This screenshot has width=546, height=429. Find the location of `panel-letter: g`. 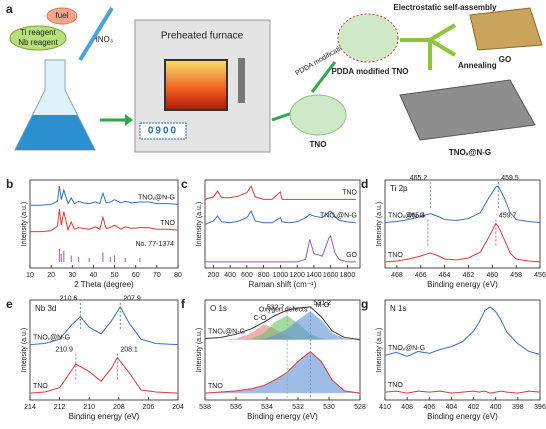

panel-letter: g is located at coordinates (364, 304).